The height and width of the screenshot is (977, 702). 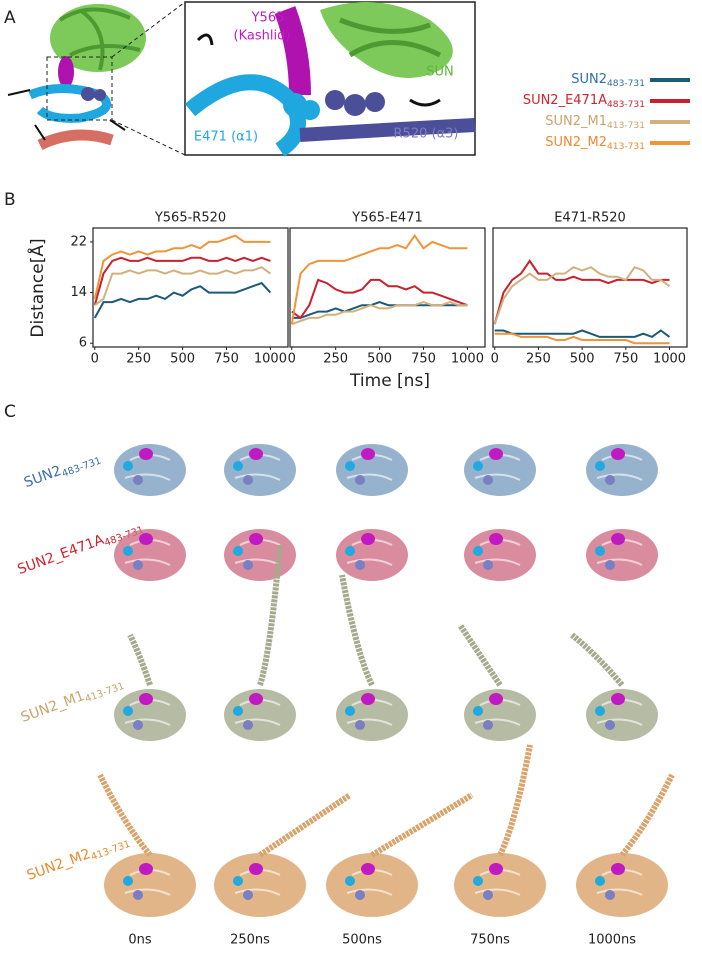 What do you see at coordinates (262, 36) in the screenshot?
I see `annotation: (Kashlid)` at bounding box center [262, 36].